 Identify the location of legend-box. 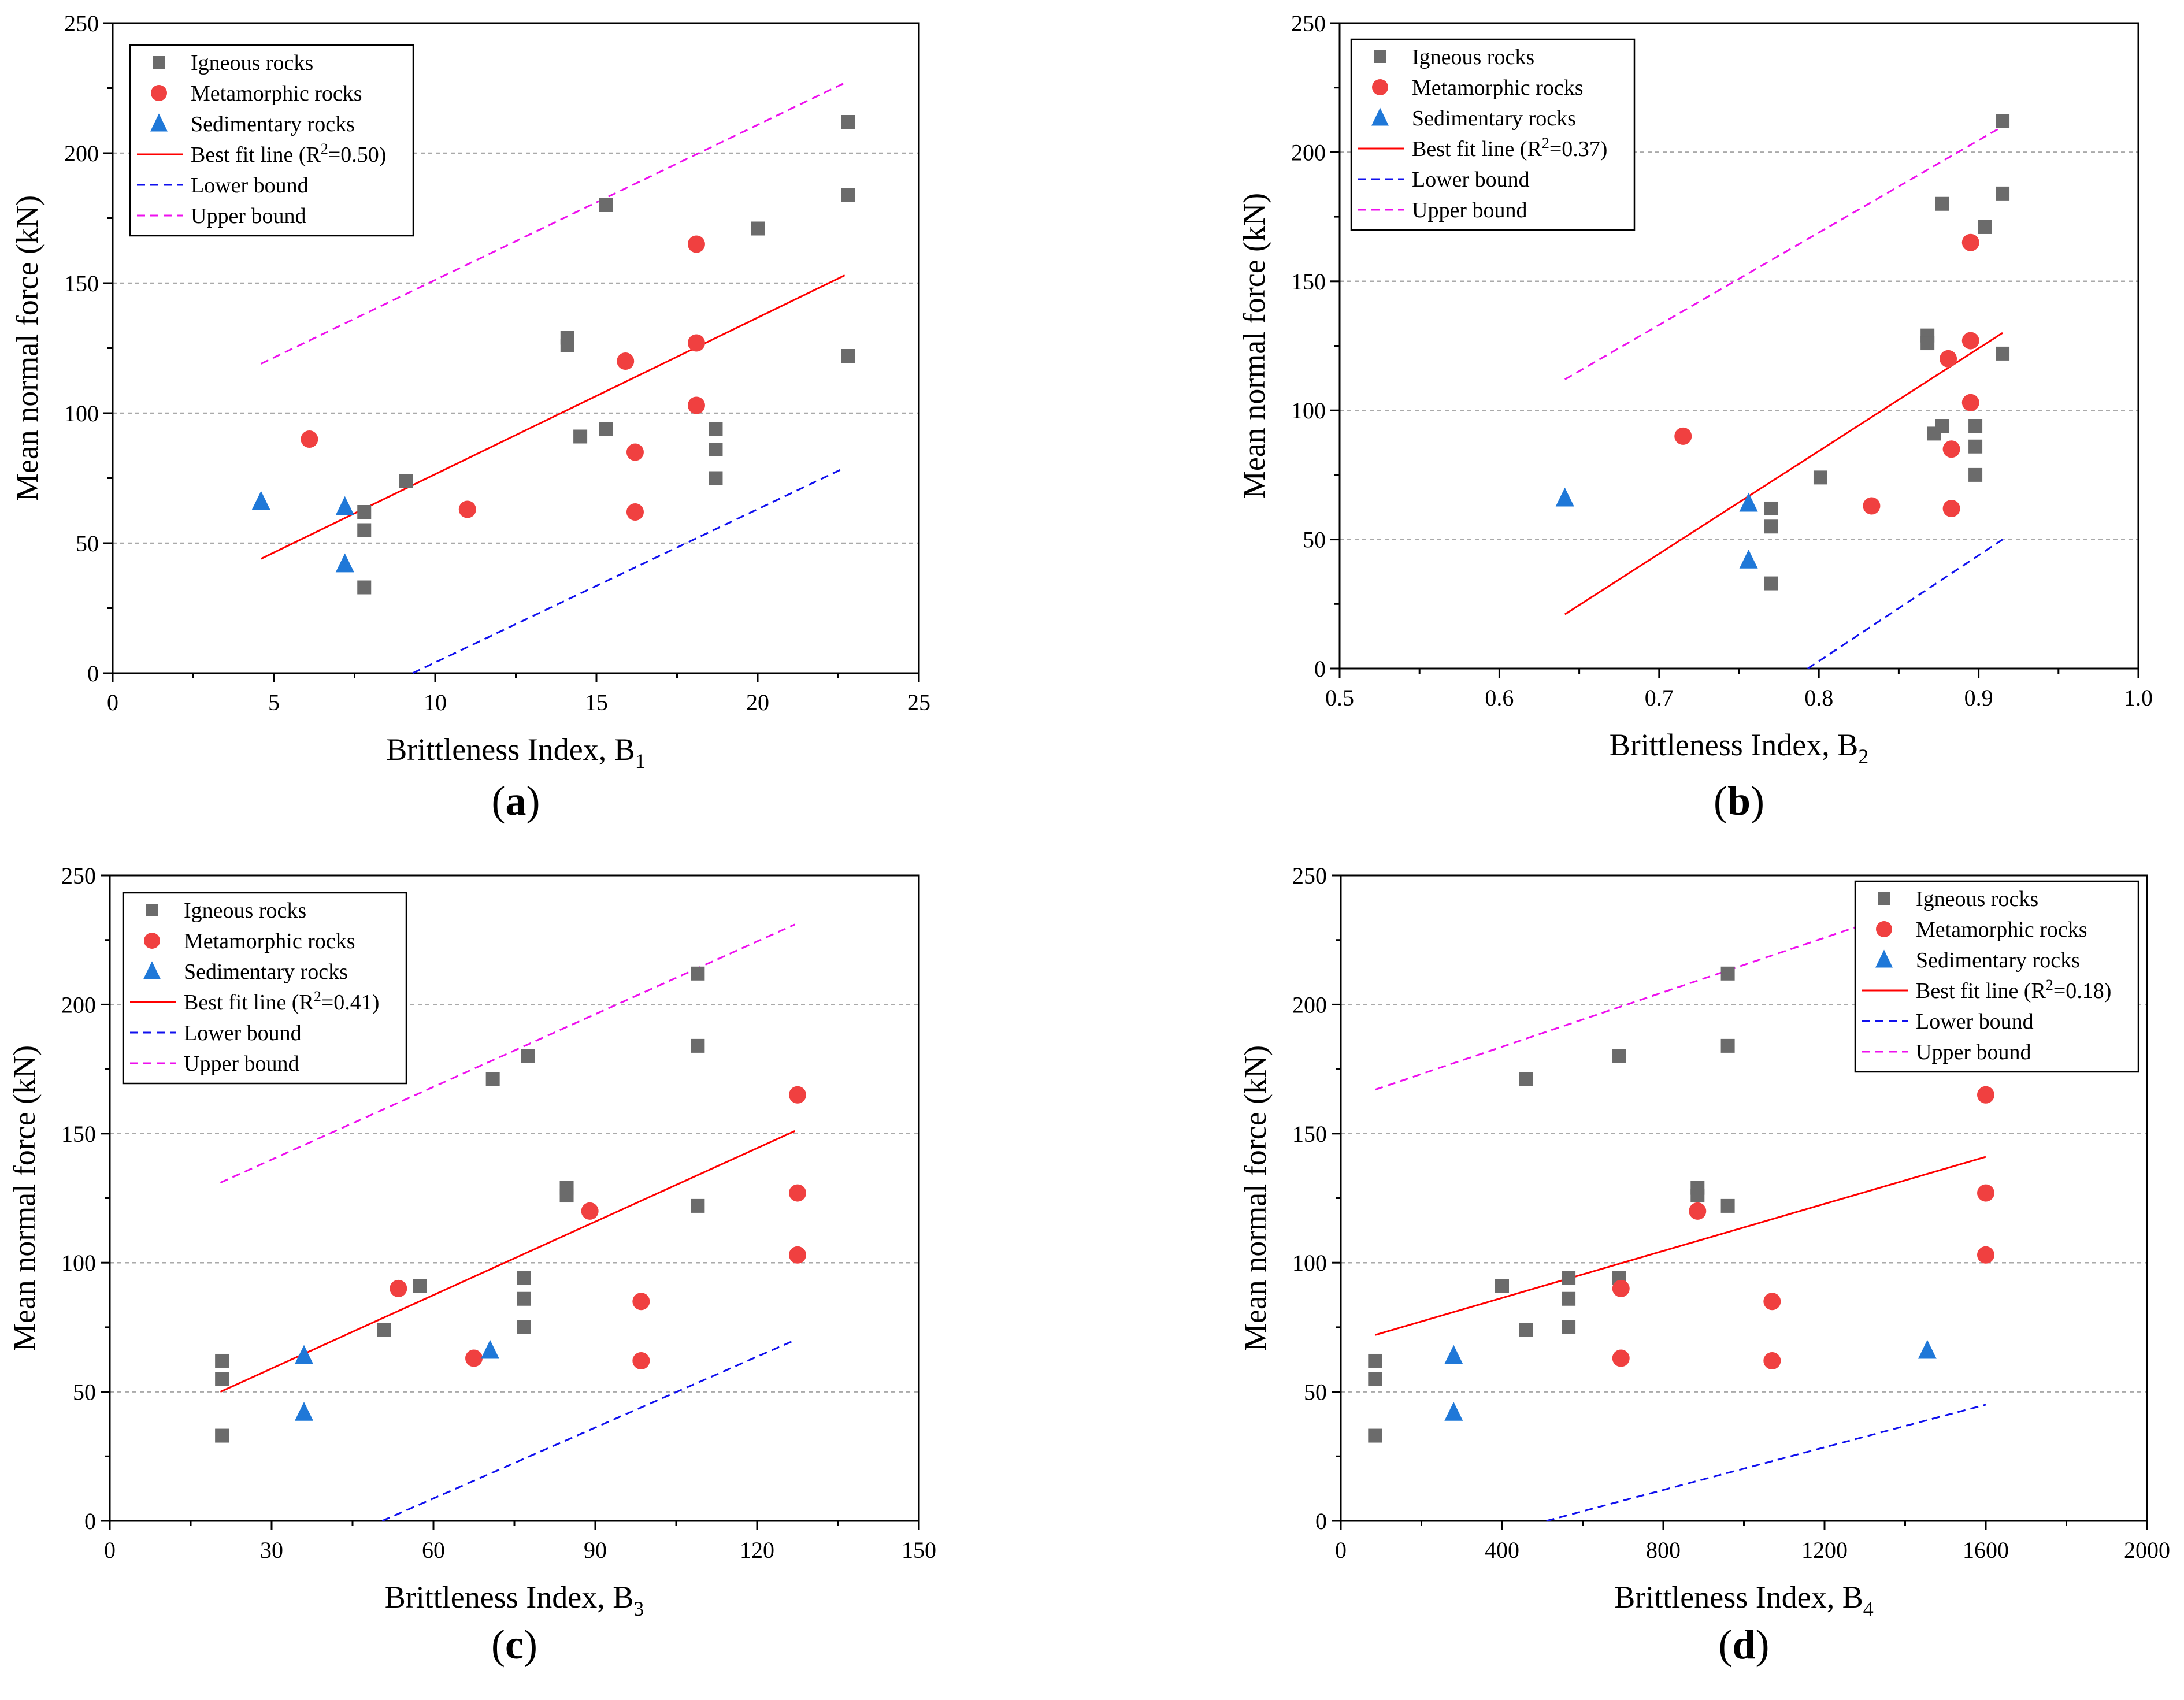
(264, 988).